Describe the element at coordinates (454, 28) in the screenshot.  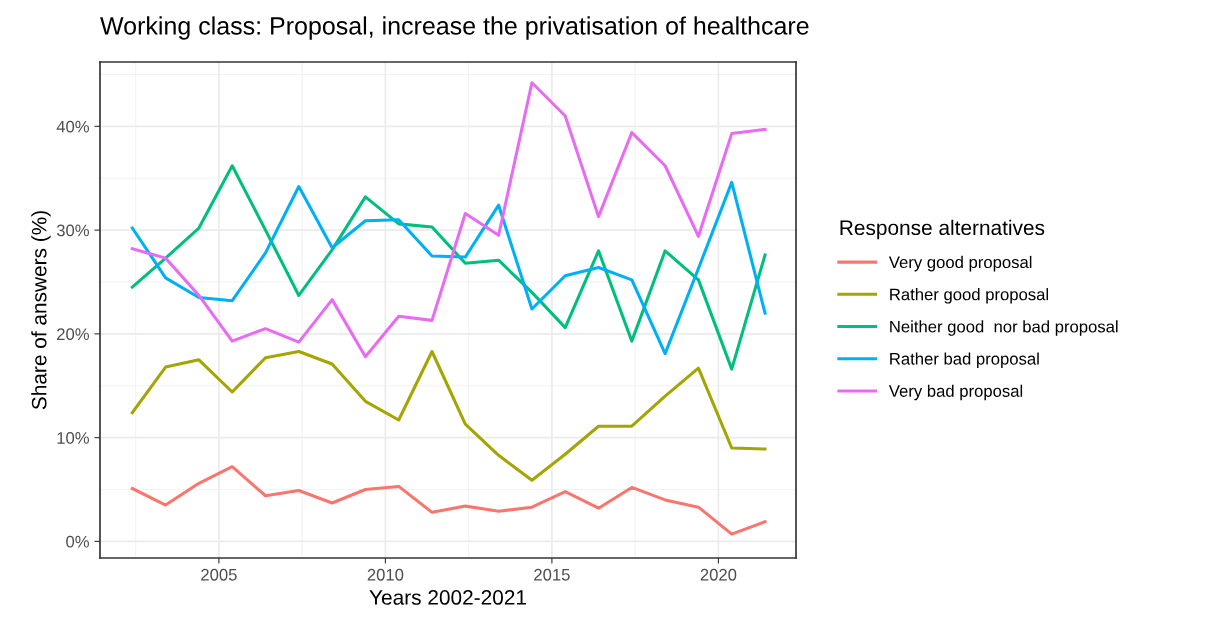
I see `chart-title: Working class: Proposal, increase the privatisation of healthcare` at that location.